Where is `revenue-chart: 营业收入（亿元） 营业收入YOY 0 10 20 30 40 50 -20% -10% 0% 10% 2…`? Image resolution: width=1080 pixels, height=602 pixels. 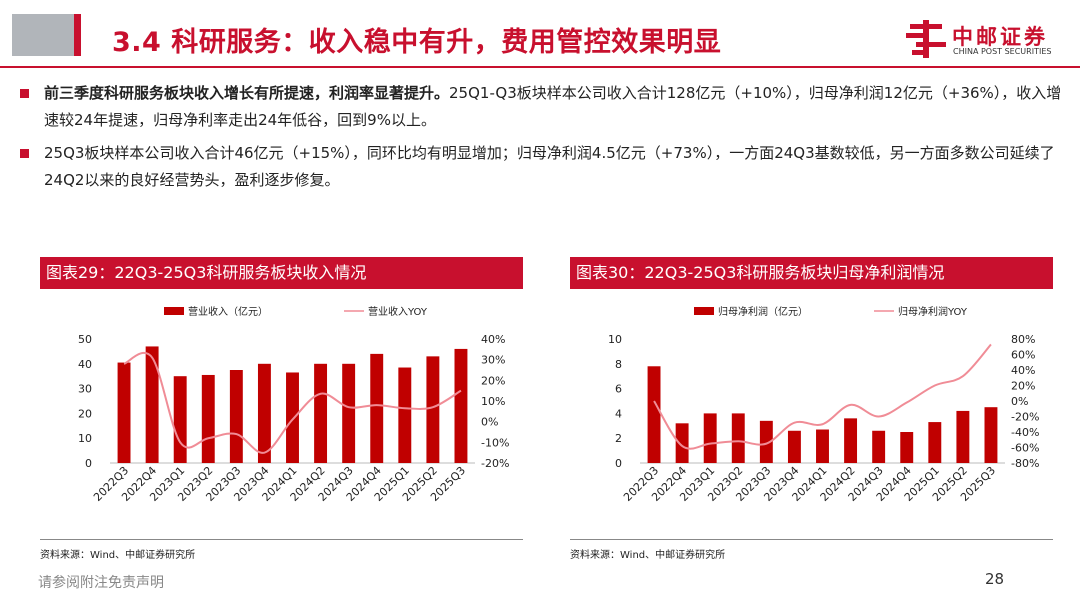 revenue-chart: 营业收入（亿元） 营业收入YOY 0 10 20 30 40 50 -20% -10% 0% 10% 2… is located at coordinates (293, 404).